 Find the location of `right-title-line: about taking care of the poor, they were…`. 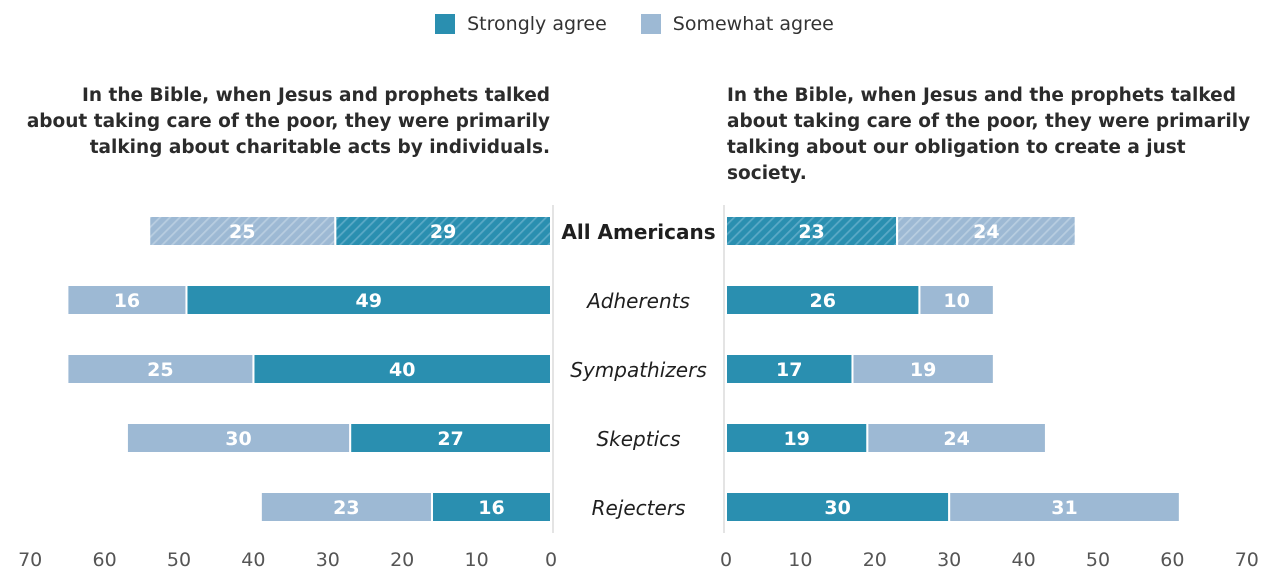

right-title-line: about taking care of the poor, they were… is located at coordinates (989, 121).